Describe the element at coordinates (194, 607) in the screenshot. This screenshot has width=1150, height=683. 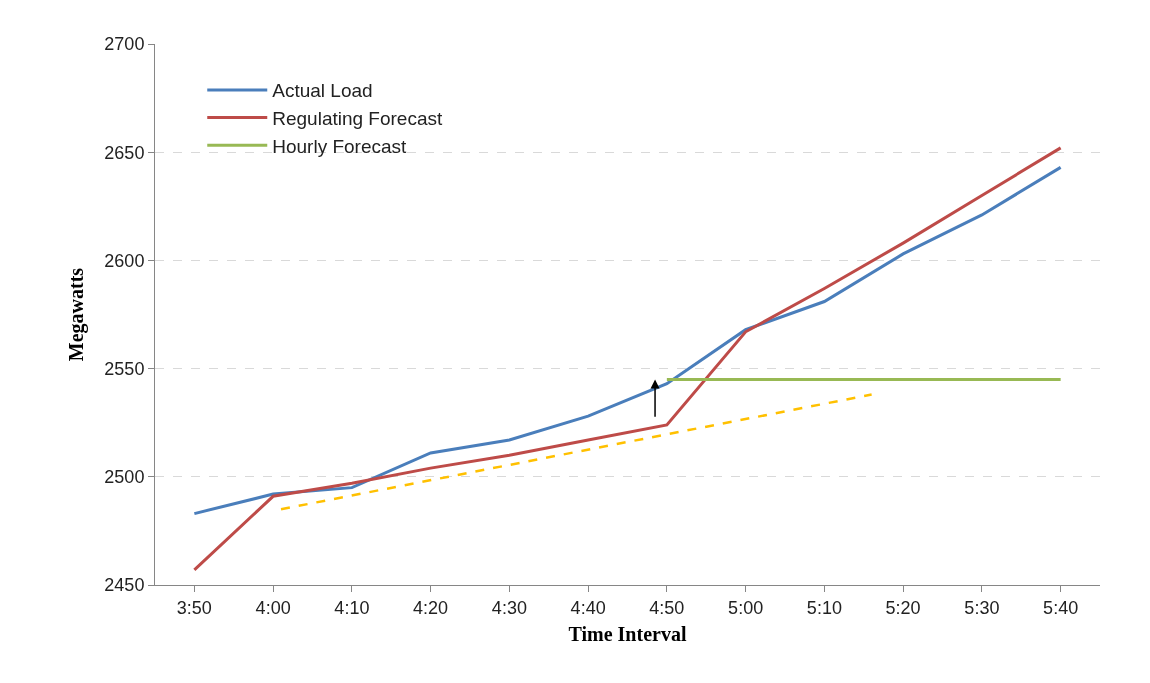
I see `x-tick-label: 3:50` at that location.